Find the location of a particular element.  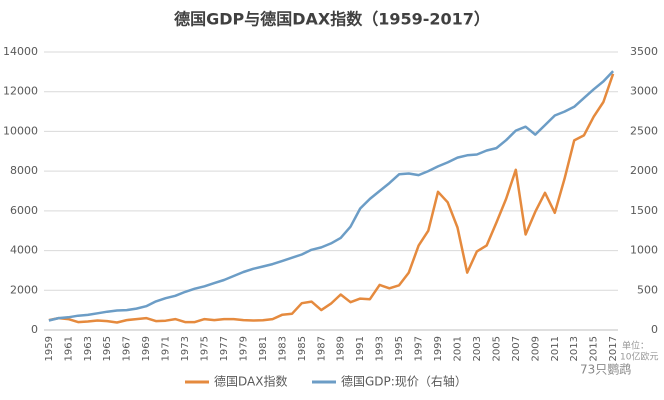

x-tick-label: 2015 is located at coordinates (594, 348).